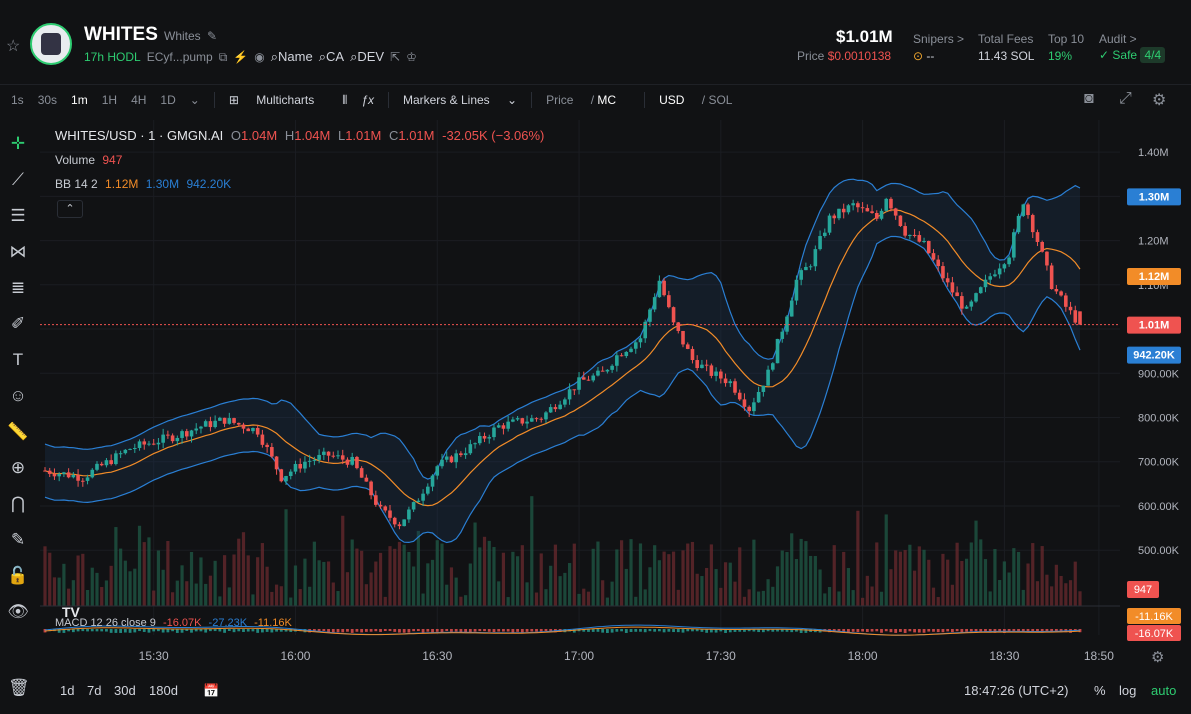 This screenshot has width=1191, height=714. Describe the element at coordinates (18, 251) in the screenshot. I see `pattern-icon: ⋈` at that location.